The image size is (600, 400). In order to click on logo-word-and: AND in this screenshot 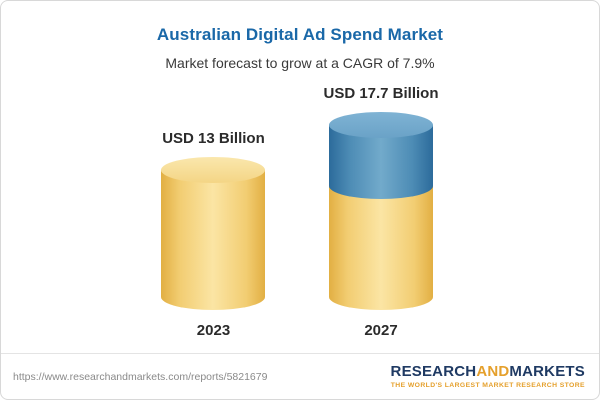, I will do `click(493, 371)`.